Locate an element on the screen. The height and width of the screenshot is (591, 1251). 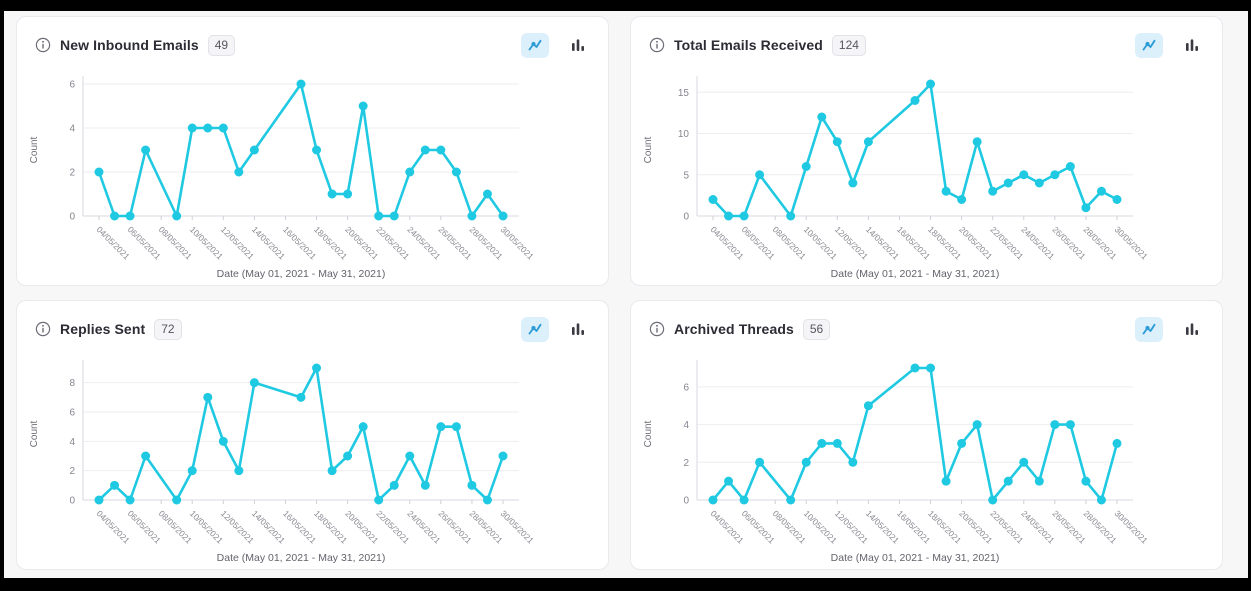
total-count-badge: 49 is located at coordinates (221, 45).